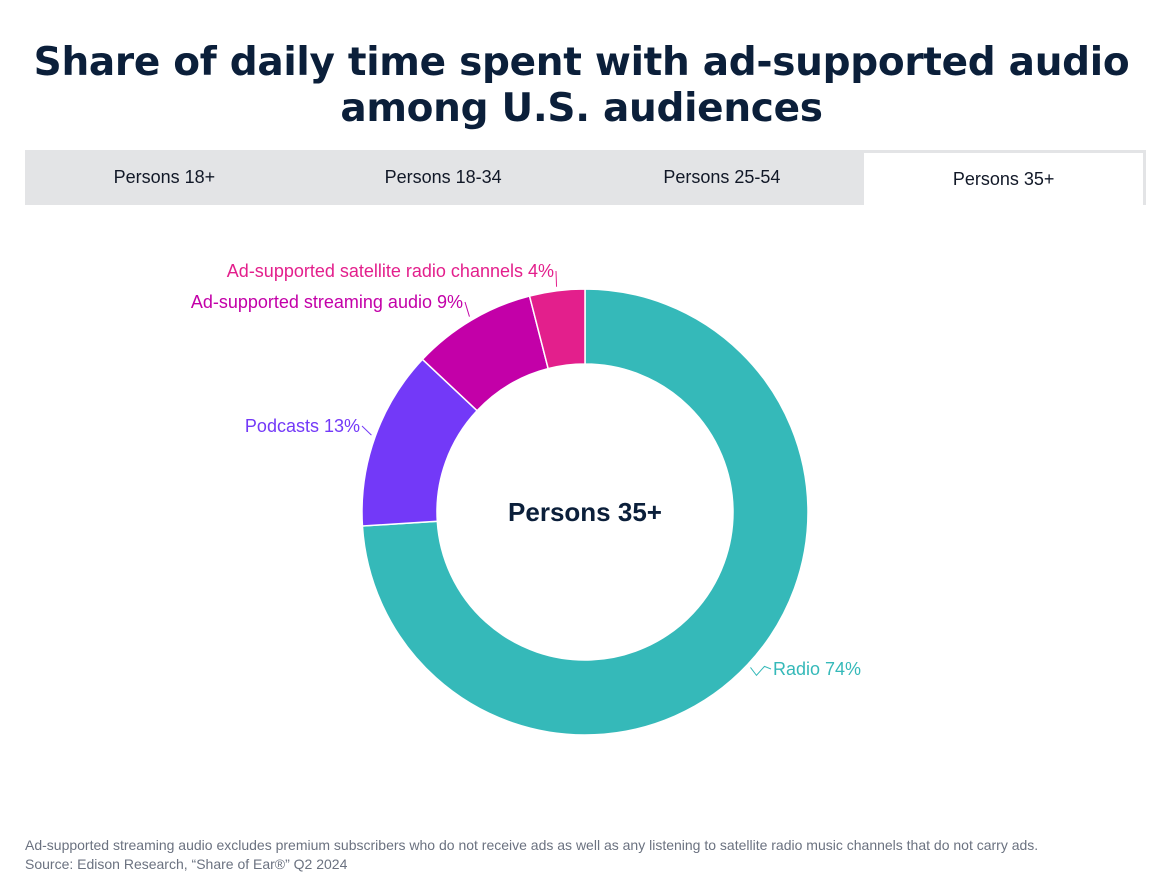 Image resolution: width=1163 pixels, height=880 pixels. What do you see at coordinates (467, 309) in the screenshot?
I see `leader-line-ad-supported-streaming-audio` at bounding box center [467, 309].